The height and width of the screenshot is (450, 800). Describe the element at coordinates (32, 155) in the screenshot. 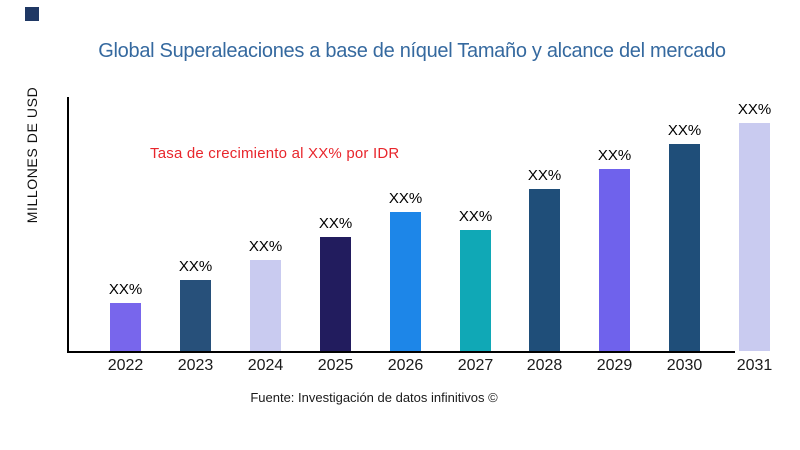

I see `y-axis-title: MILLONES DE USD` at that location.